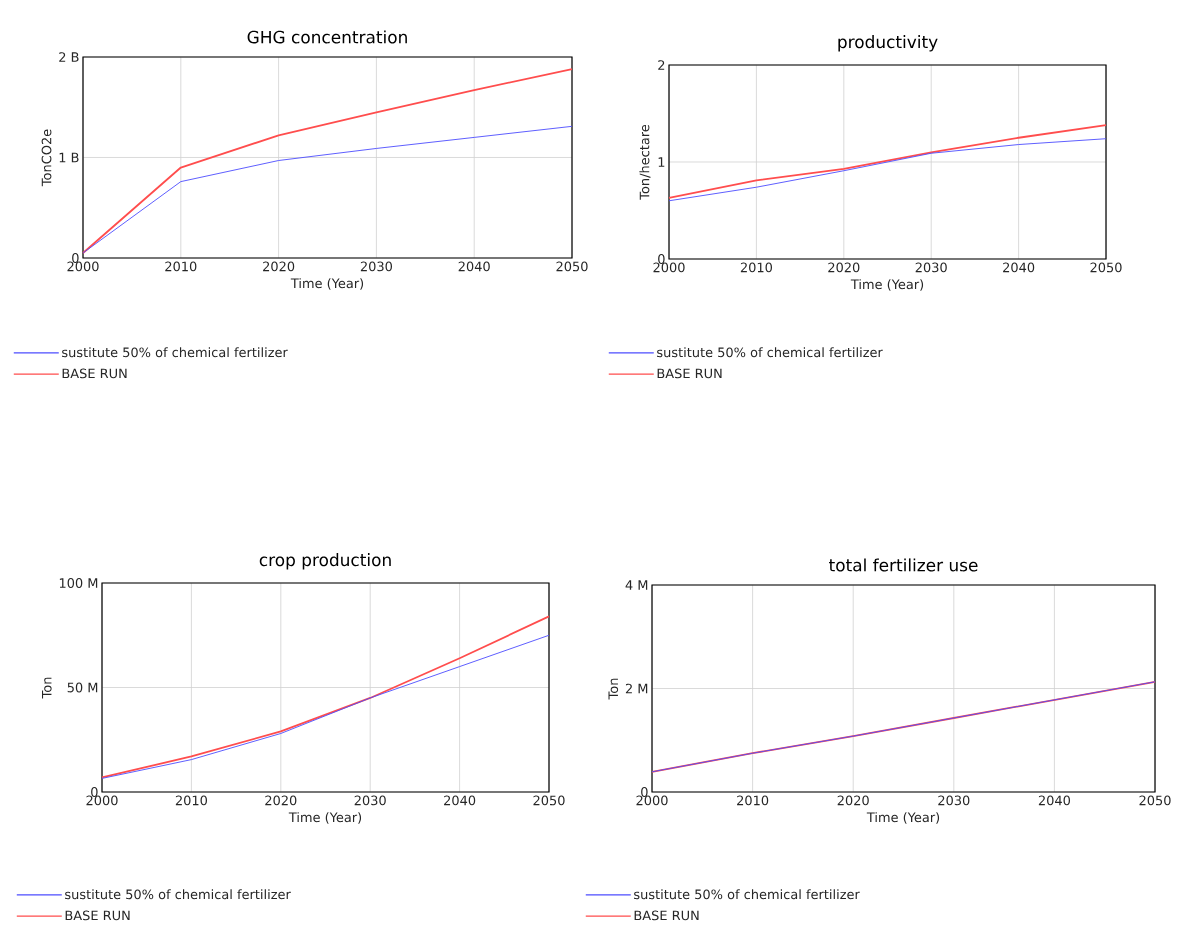 The image size is (1180, 938). Describe the element at coordinates (636, 585) in the screenshot. I see `y-tick-label: 4 M` at that location.